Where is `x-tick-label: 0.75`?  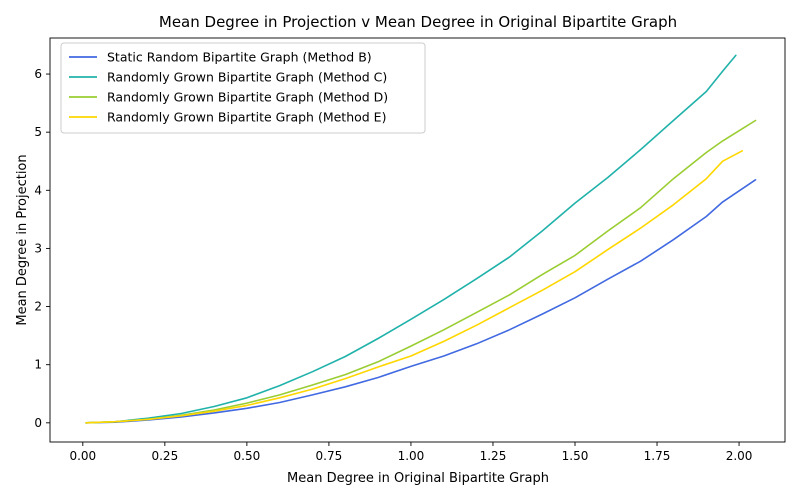
x-tick-label: 0.75 is located at coordinates (329, 456).